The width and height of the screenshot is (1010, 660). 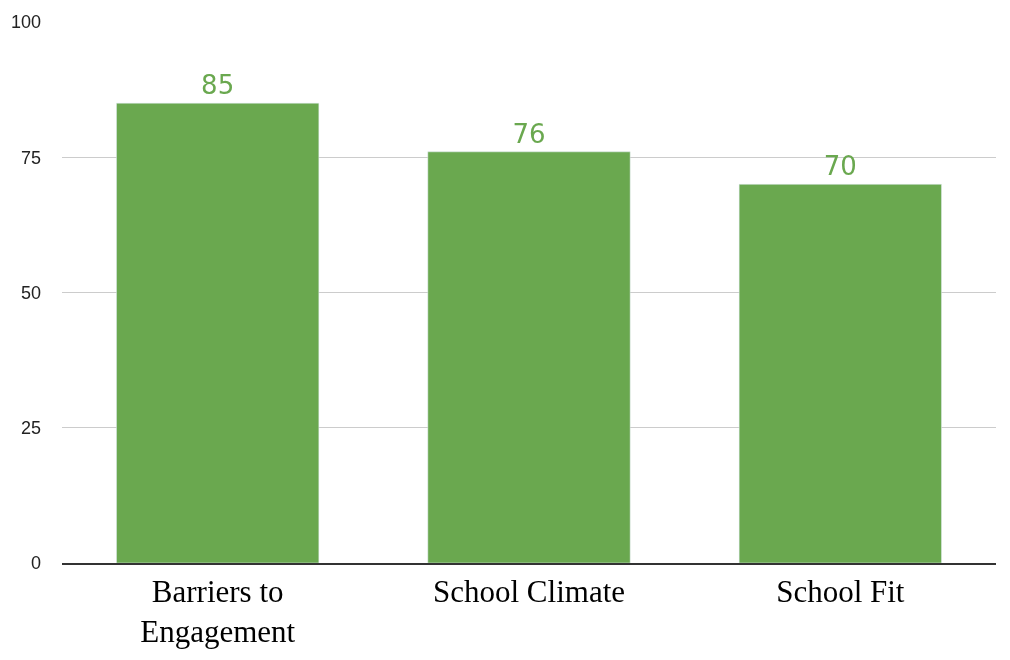 I want to click on y-tick-label: 50, so click(x=30, y=292).